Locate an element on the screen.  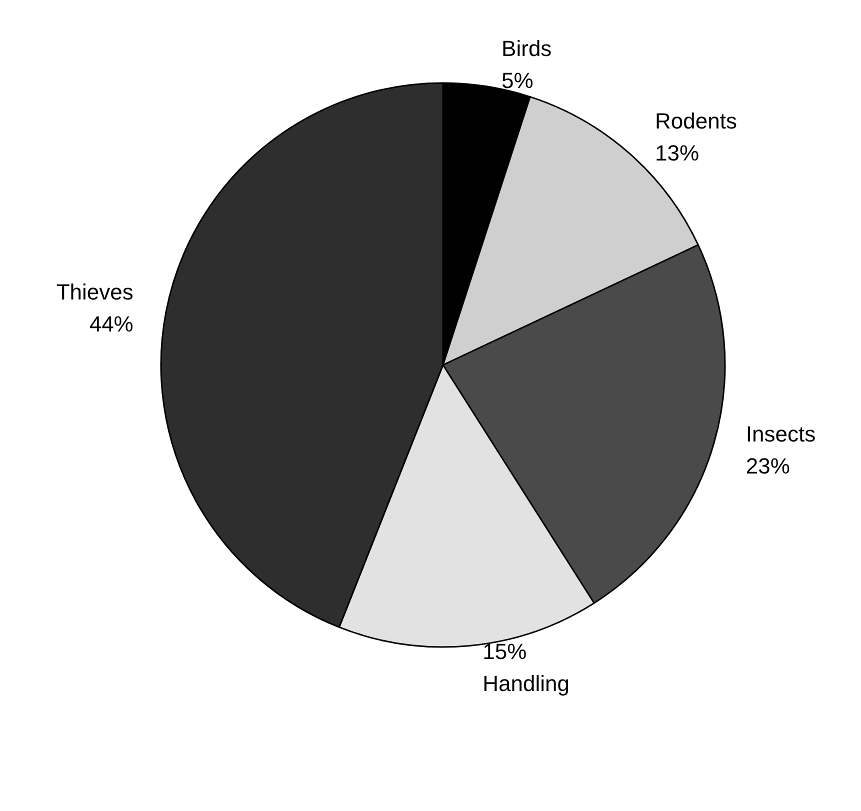
slice-label: Insects is located at coordinates (781, 433).